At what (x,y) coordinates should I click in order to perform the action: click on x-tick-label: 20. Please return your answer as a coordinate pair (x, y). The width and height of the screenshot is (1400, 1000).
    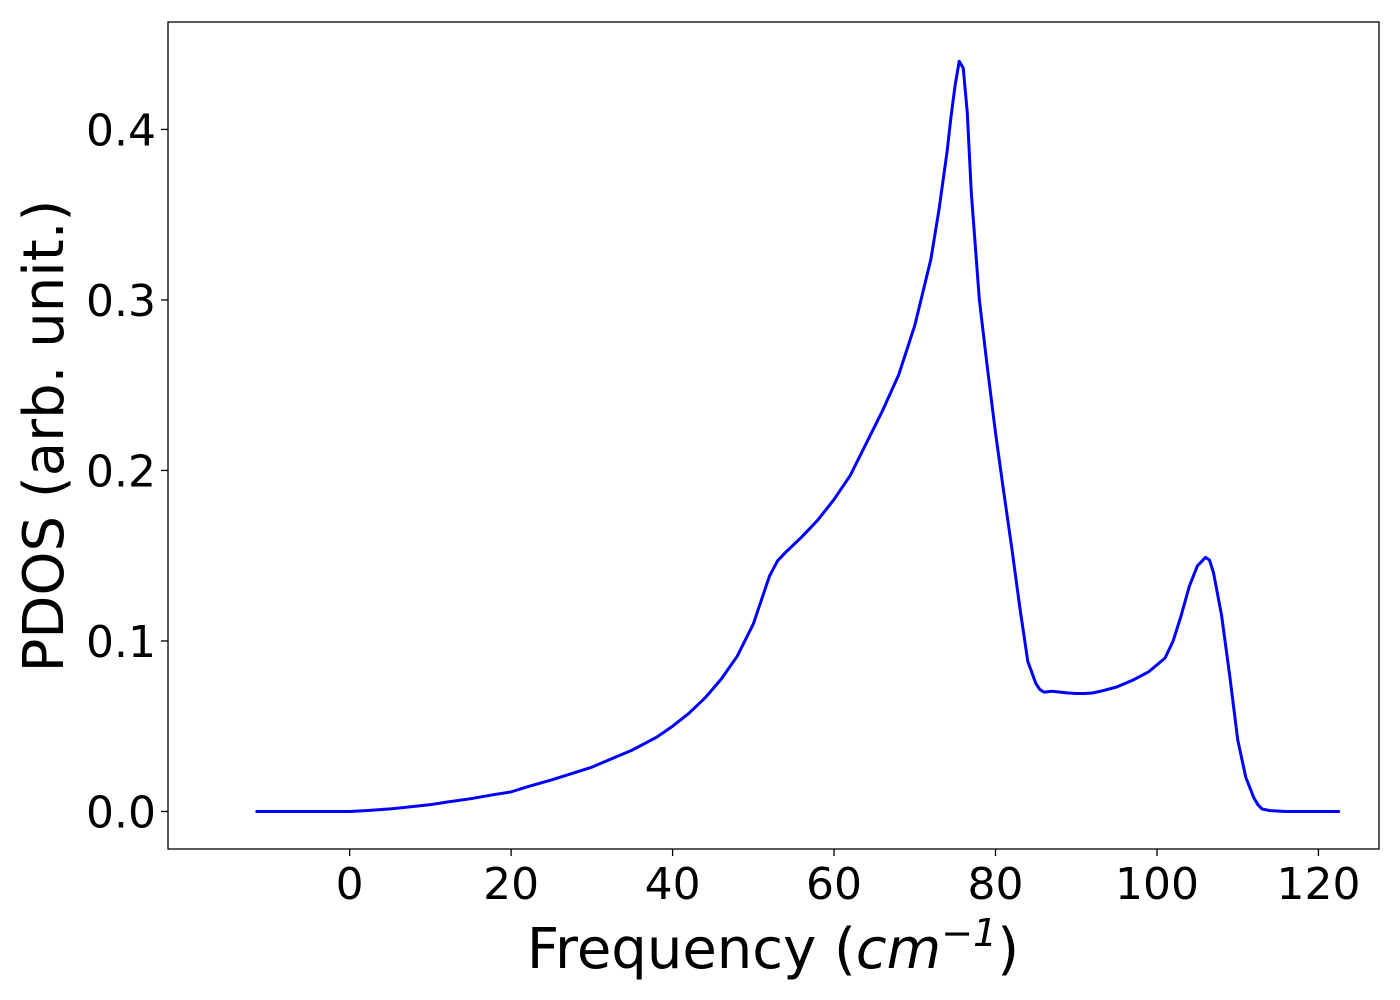
    Looking at the image, I should click on (511, 884).